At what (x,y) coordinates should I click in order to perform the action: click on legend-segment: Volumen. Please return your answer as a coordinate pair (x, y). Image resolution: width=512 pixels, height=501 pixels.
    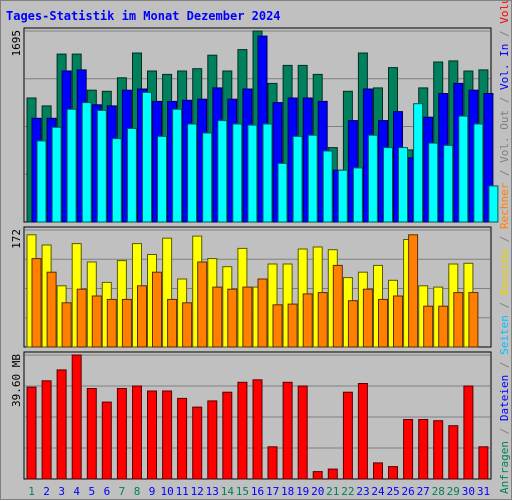
    Looking at the image, I should click on (504, 12).